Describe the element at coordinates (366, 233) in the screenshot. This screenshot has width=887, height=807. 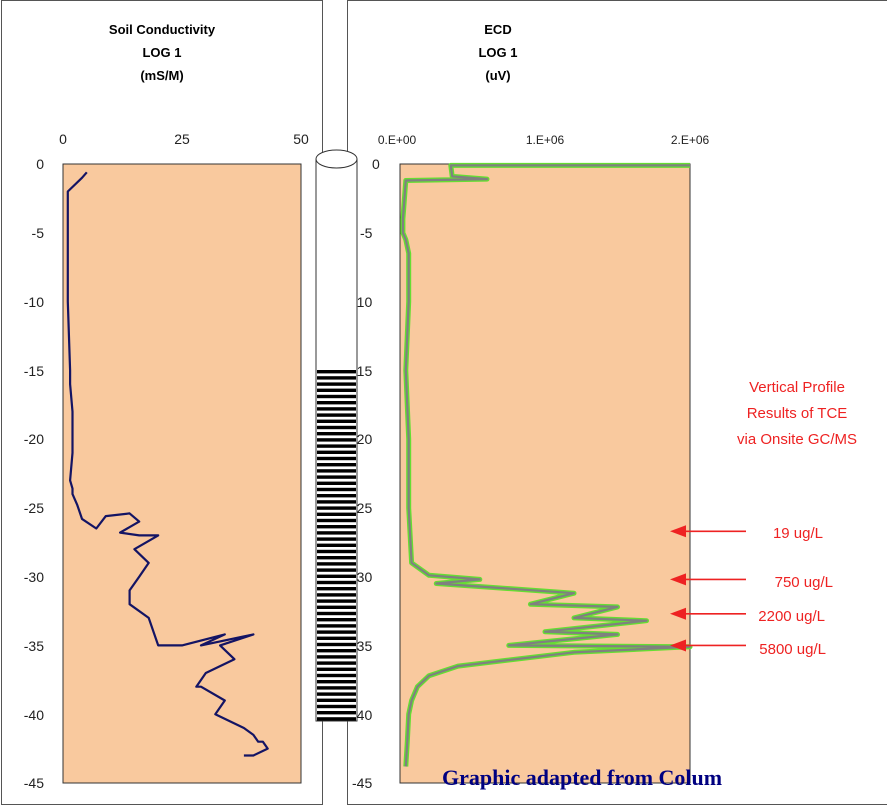
I see `right-y-tick-label: -5` at that location.